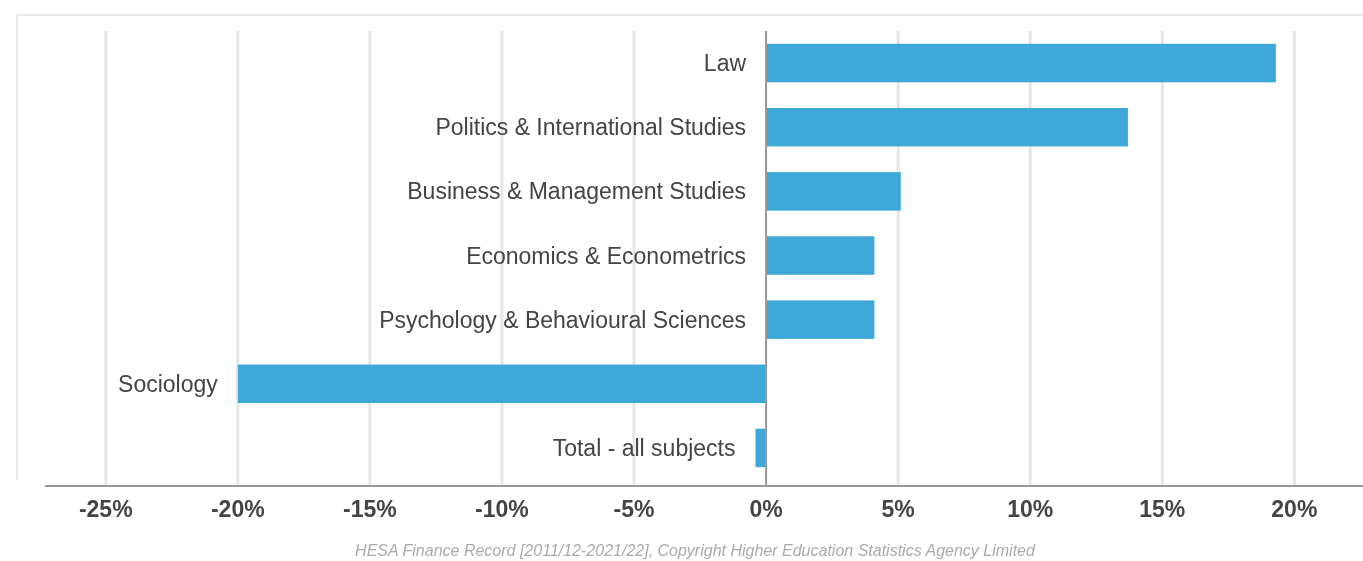  I want to click on x-tick-label: 20%, so click(1294, 509).